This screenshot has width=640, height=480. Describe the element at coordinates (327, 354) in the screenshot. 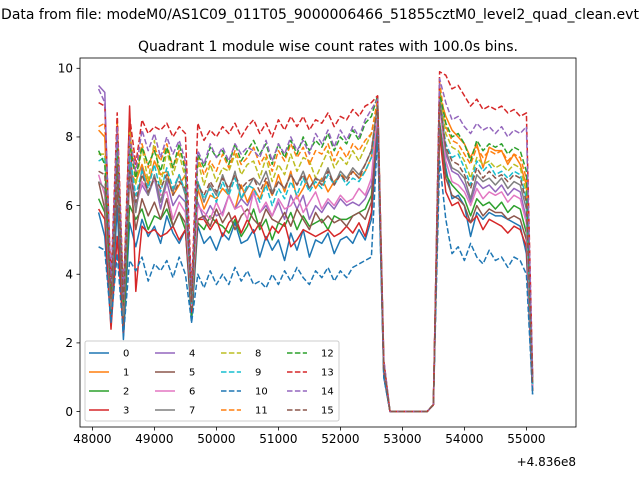

I see `legend-label: 12` at that location.